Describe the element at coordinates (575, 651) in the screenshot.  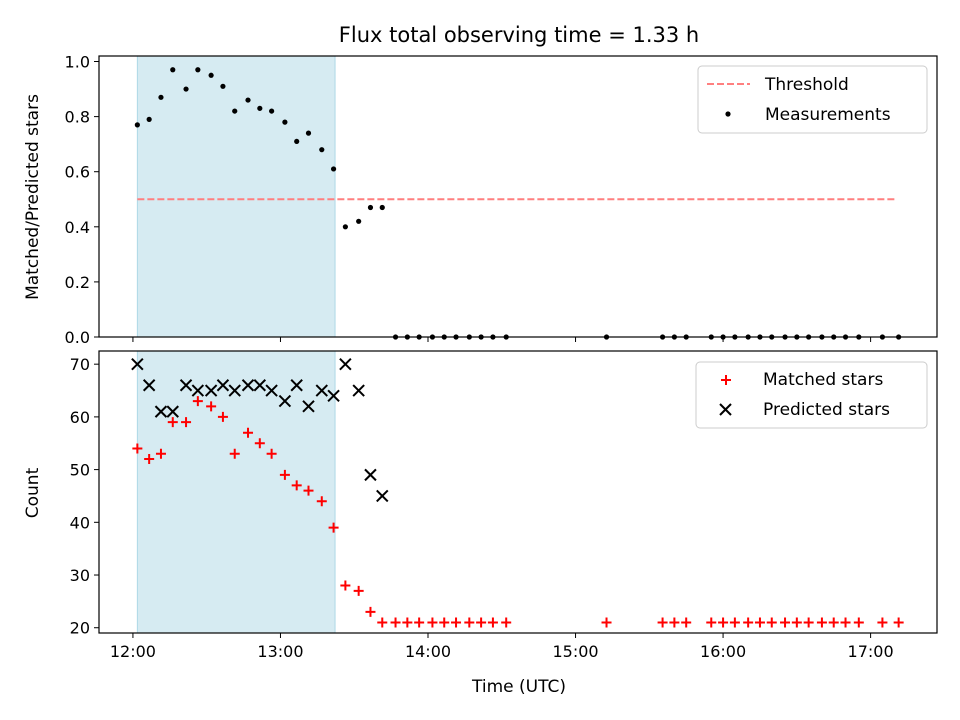
I see `bottom-x-tick-label-3: 15:00` at that location.